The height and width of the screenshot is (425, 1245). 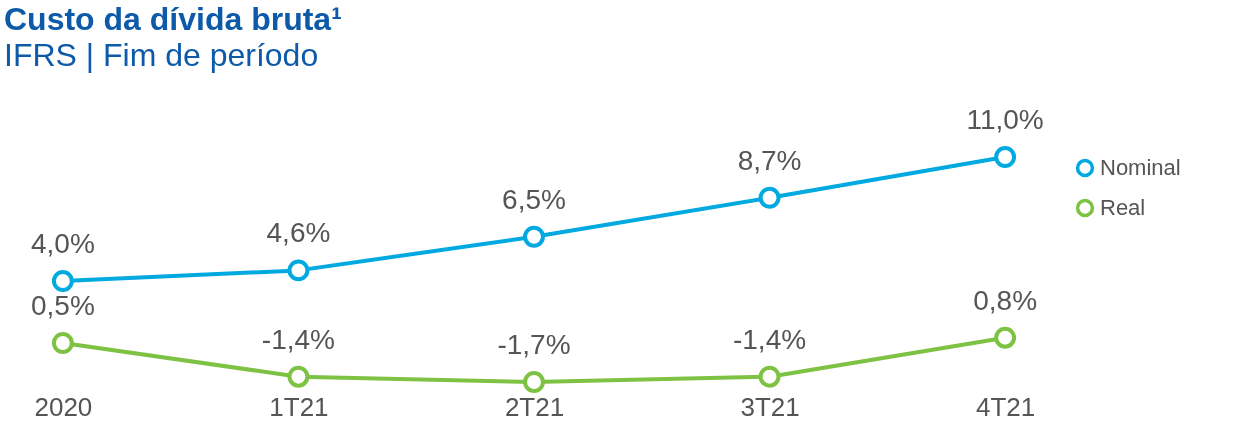 What do you see at coordinates (534, 344) in the screenshot?
I see `data-label: -1,7%` at bounding box center [534, 344].